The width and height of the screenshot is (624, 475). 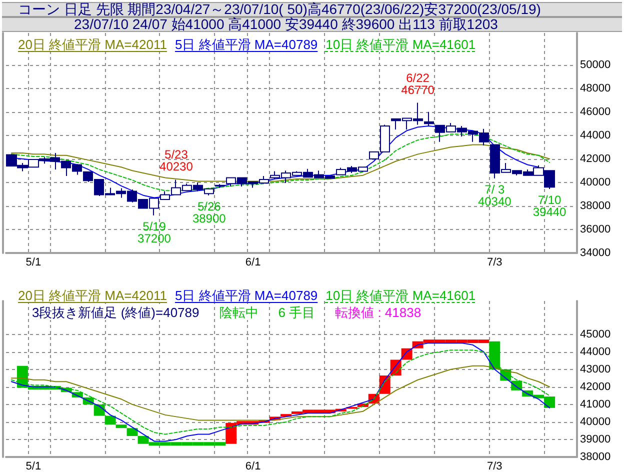 I want to click on annotation: 5/26 38900, so click(x=209, y=212).